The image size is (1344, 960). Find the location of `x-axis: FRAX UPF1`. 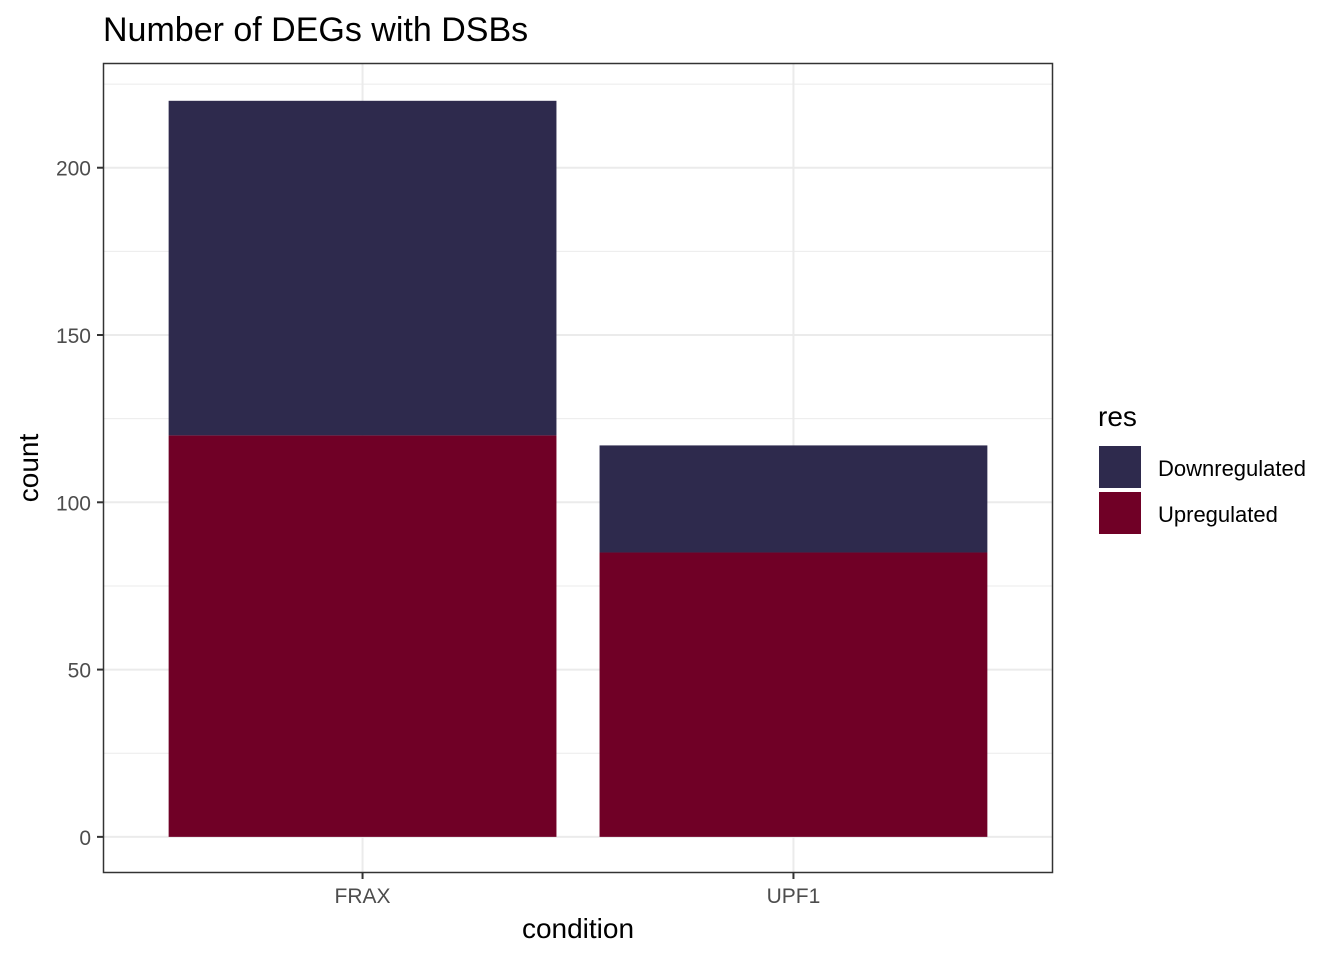

x-axis: FRAX UPF1 is located at coordinates (578, 890).